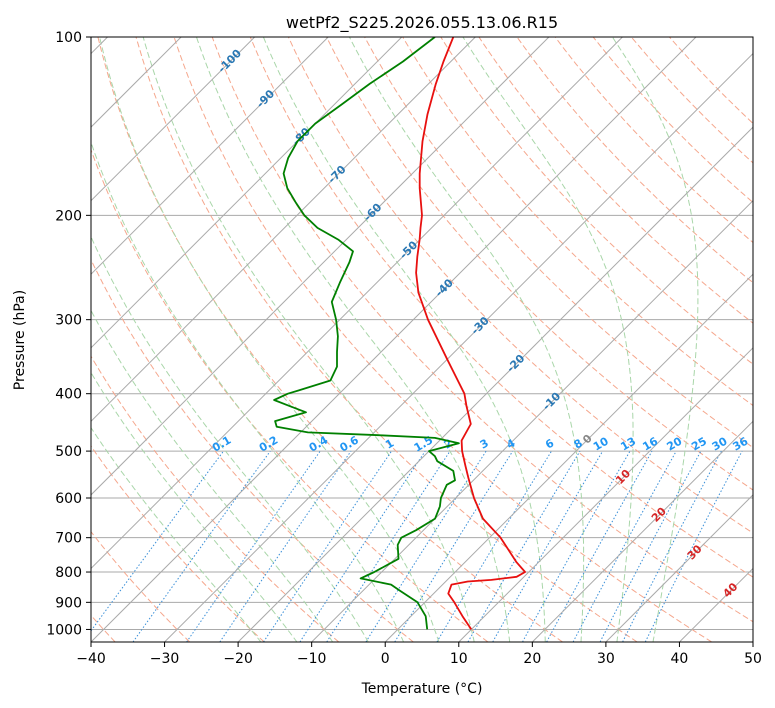 This screenshot has height=708, width=775. I want to click on y-tick-label: 800, so click(68, 573).